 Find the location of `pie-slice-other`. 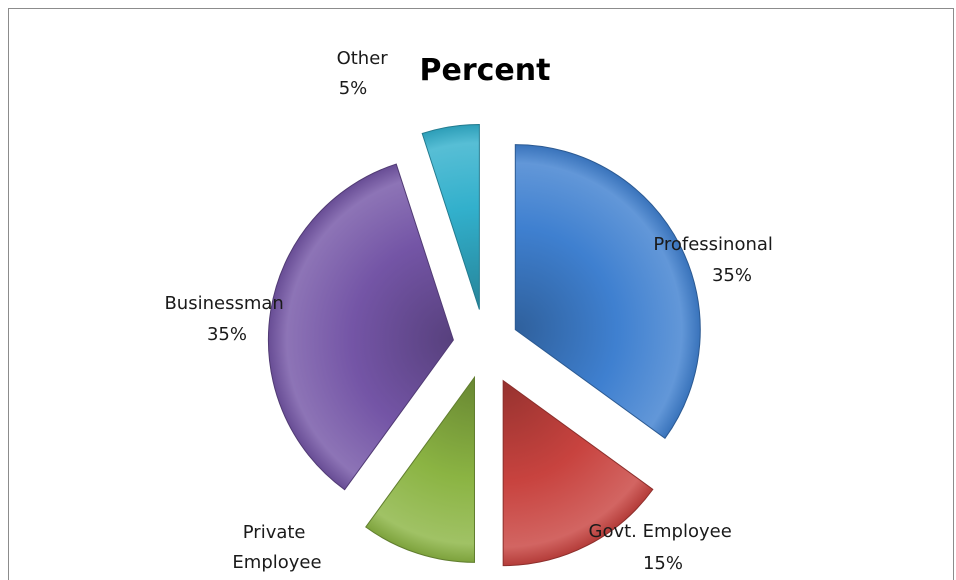

pie-slice-other is located at coordinates (450, 216).